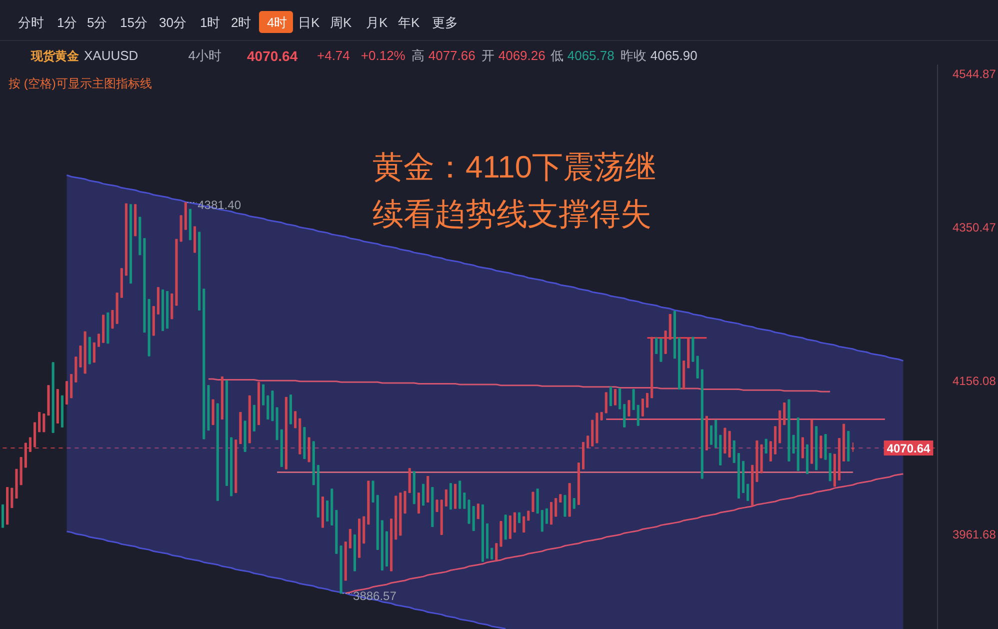 Image resolution: width=998 pixels, height=629 pixels. What do you see at coordinates (974, 227) in the screenshot?
I see `y-tick-label: 4350.47` at bounding box center [974, 227].